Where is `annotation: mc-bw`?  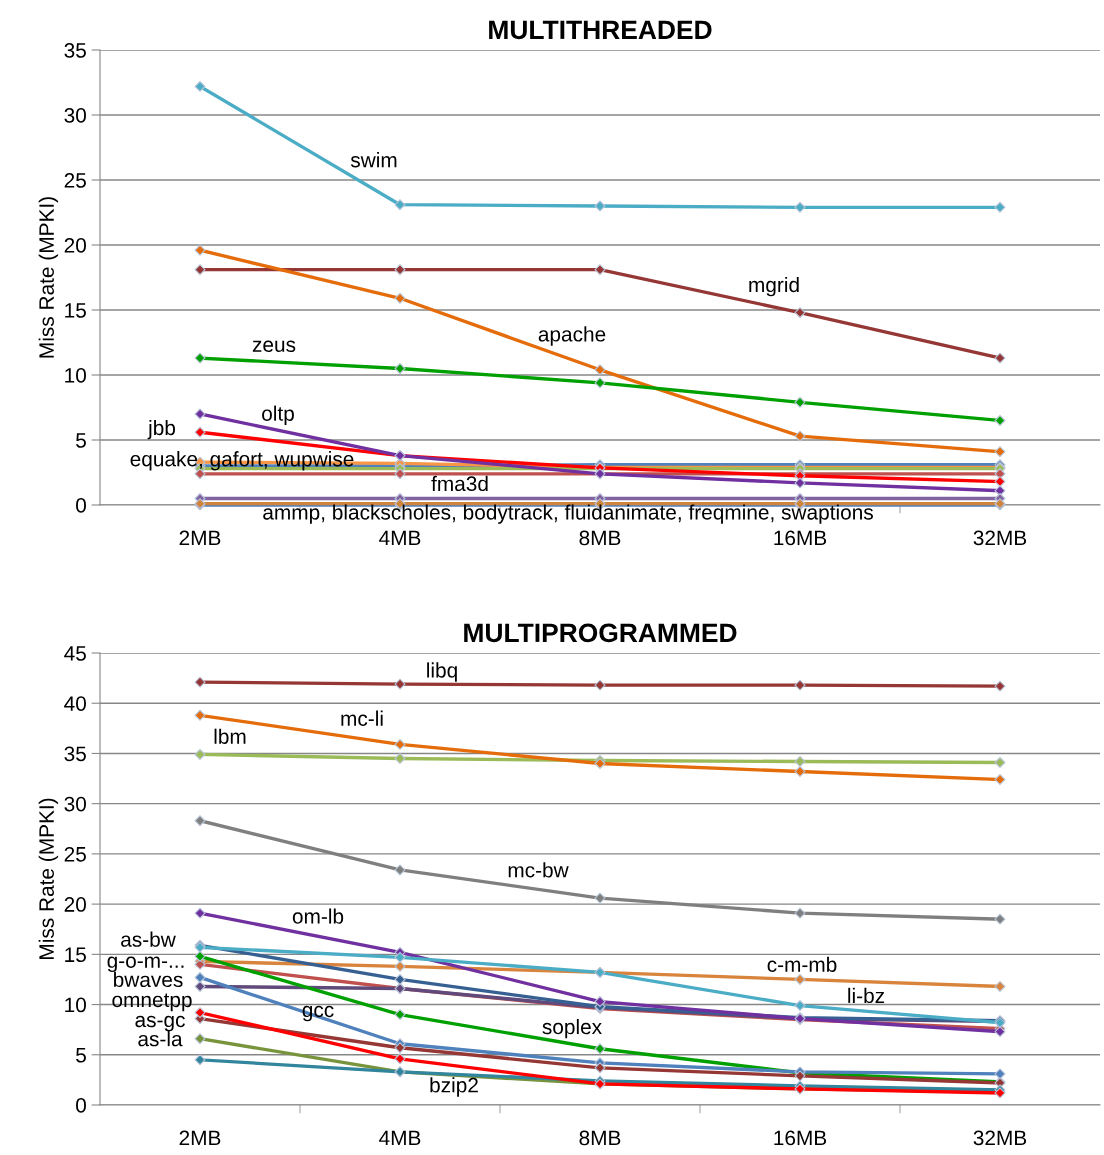
annotation: mc-bw is located at coordinates (538, 870).